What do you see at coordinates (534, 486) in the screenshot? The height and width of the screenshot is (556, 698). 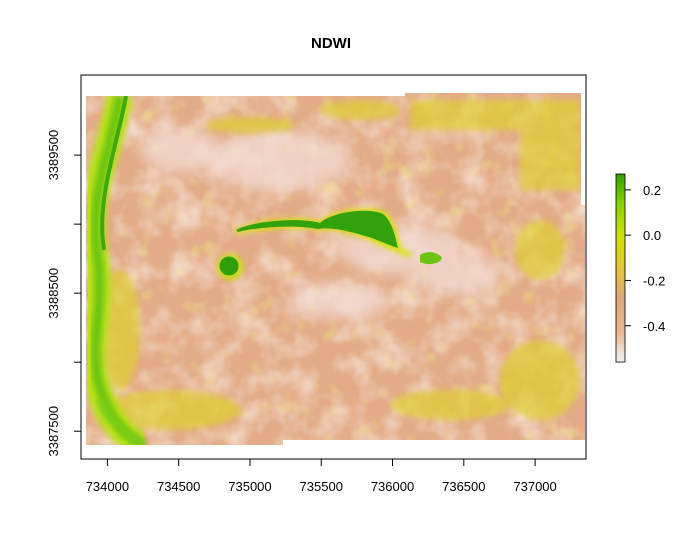 I see `x-tick-label: 737000` at bounding box center [534, 486].